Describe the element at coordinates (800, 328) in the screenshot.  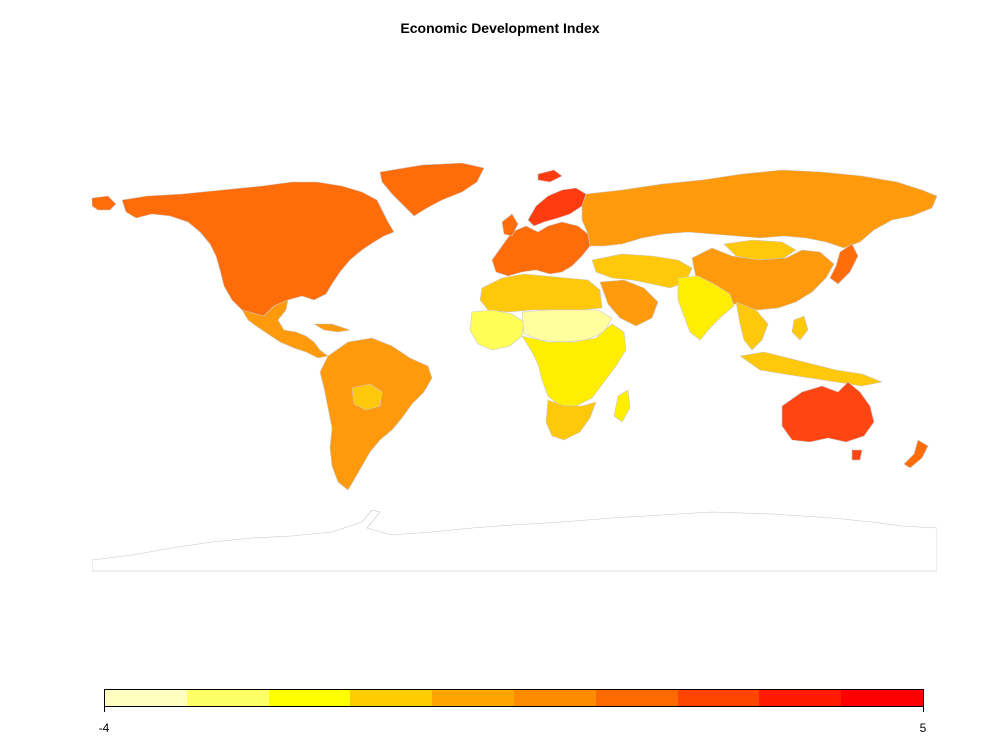
I see `region-philippines` at that location.